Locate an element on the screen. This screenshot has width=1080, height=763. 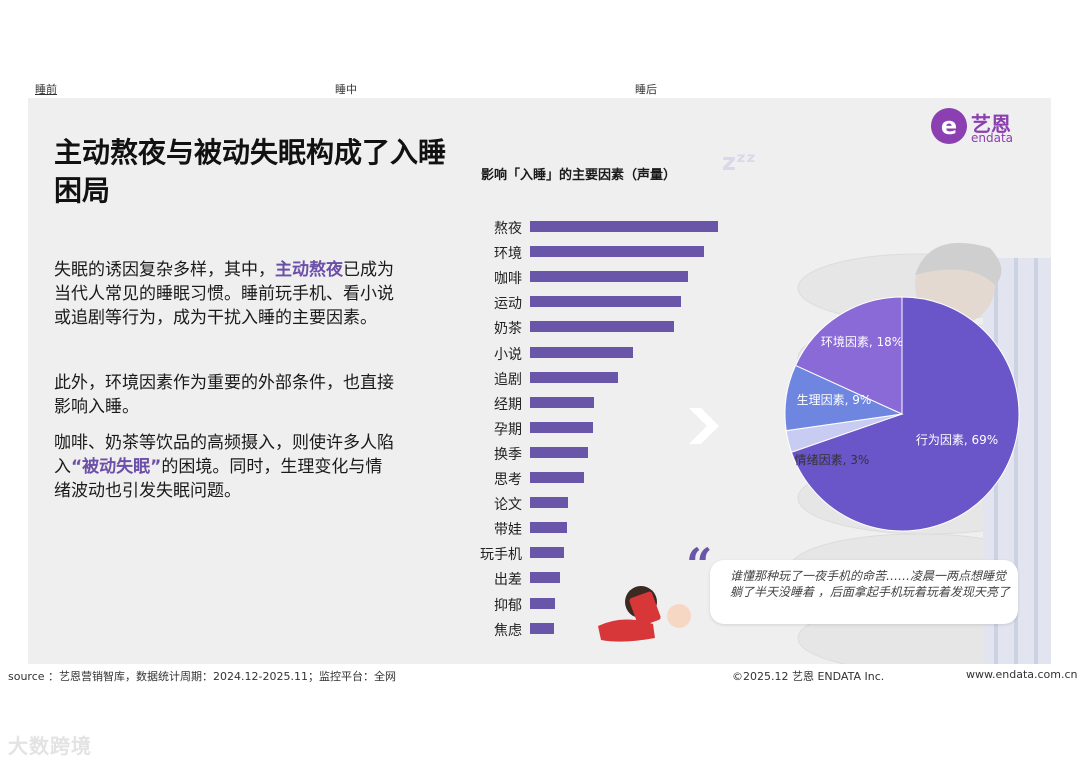
para3-text-a: 咖啡、奶茶等饮品的高频摄入，则使许多人陷入 is located at coordinates (224, 455).